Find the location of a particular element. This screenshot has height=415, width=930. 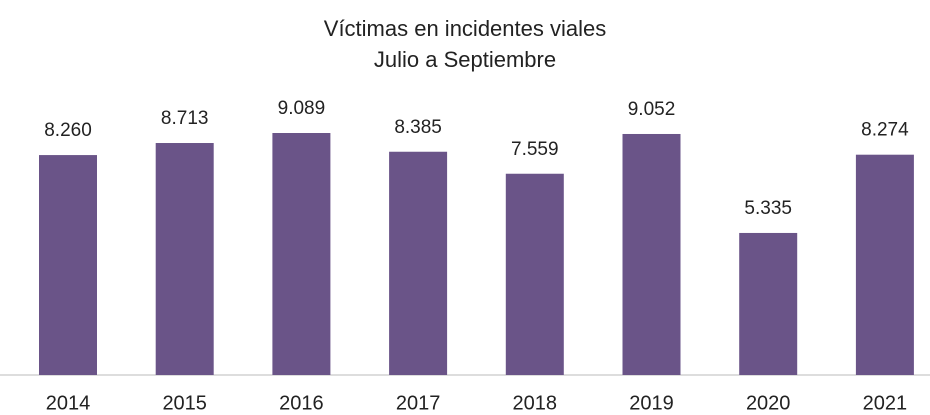

data-label: 5.335 is located at coordinates (768, 208).